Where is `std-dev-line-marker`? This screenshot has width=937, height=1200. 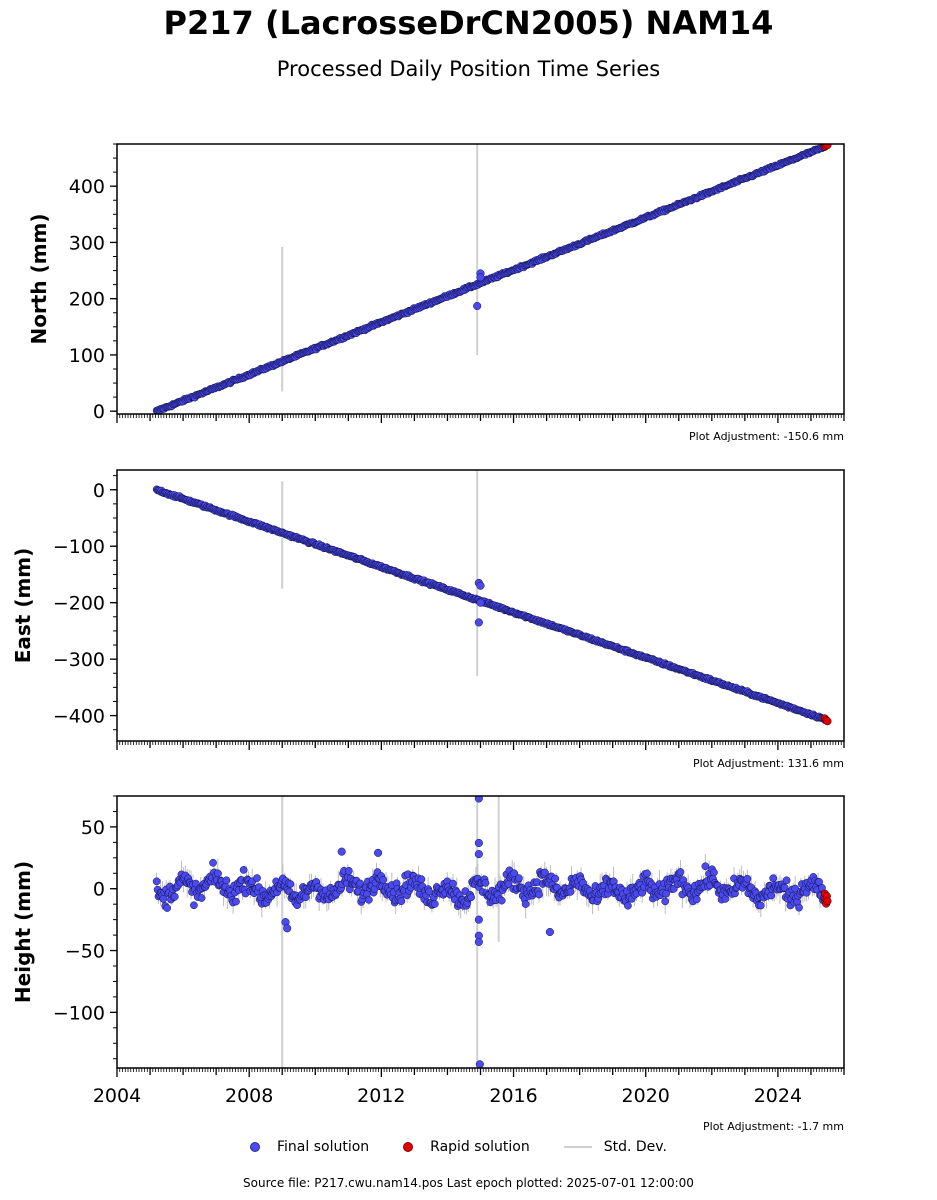
std-dev-line-marker is located at coordinates (577, 1147).